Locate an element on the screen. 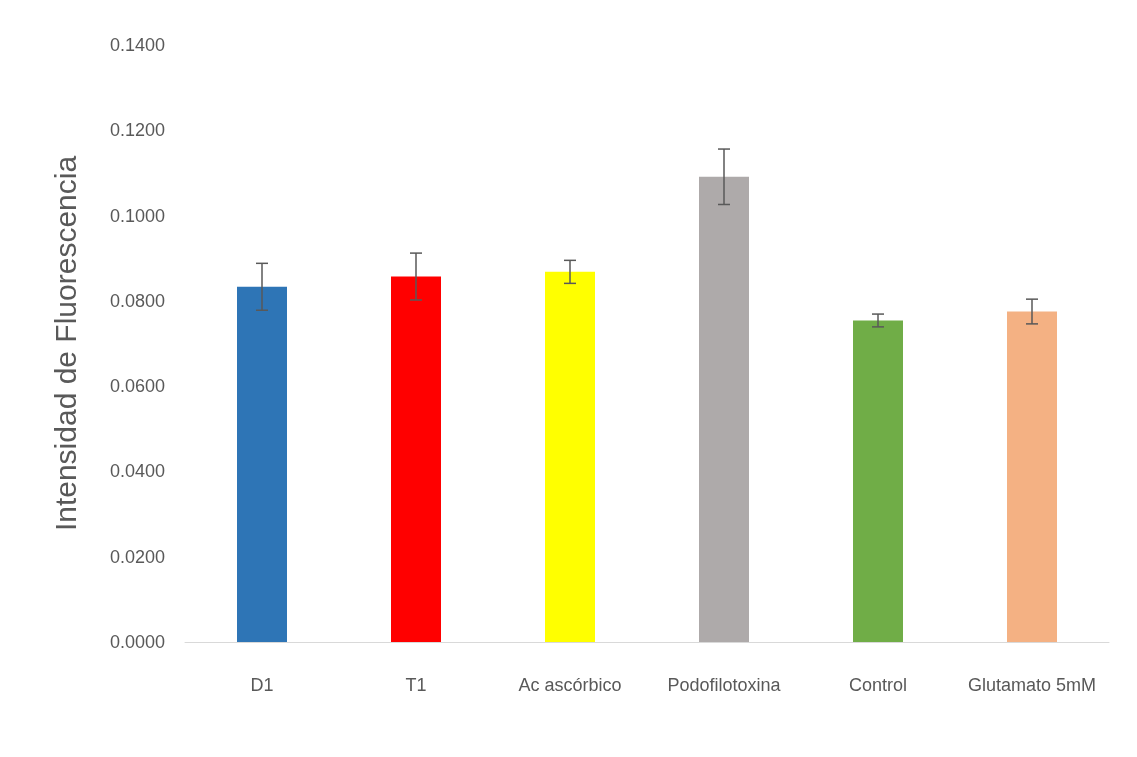 The image size is (1137, 757). x-tick-label: Glutamato 5mM is located at coordinates (1032, 685).